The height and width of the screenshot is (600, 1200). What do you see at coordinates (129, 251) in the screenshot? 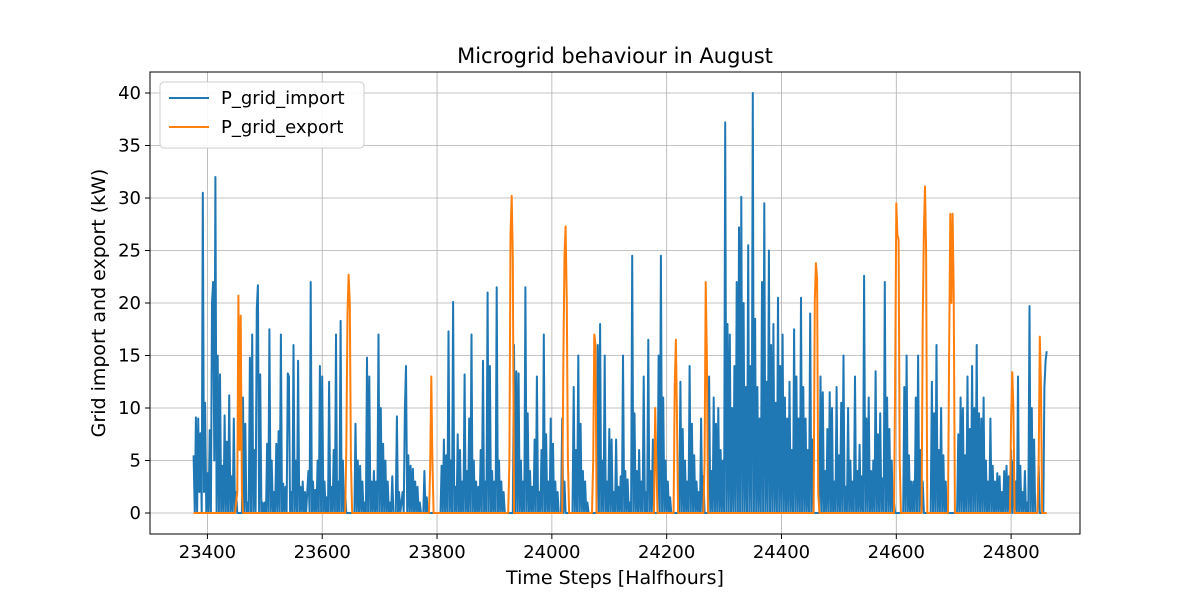
I see `y-tick-label: 25` at bounding box center [129, 251].